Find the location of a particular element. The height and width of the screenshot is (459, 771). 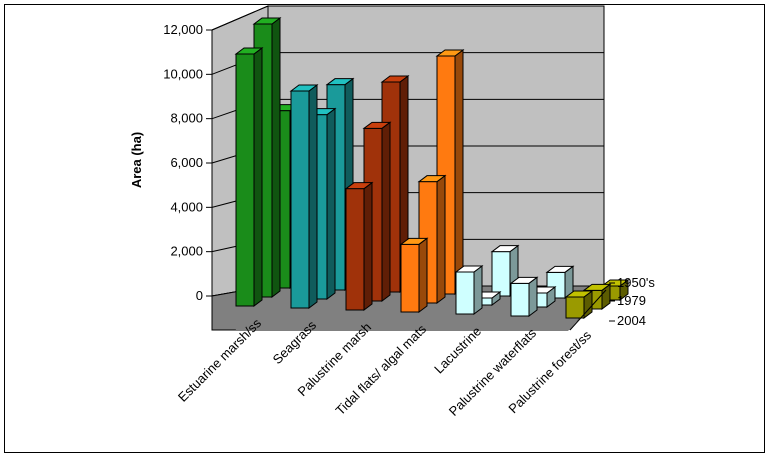

y-tick-label: 10,000 is located at coordinates (183, 73).